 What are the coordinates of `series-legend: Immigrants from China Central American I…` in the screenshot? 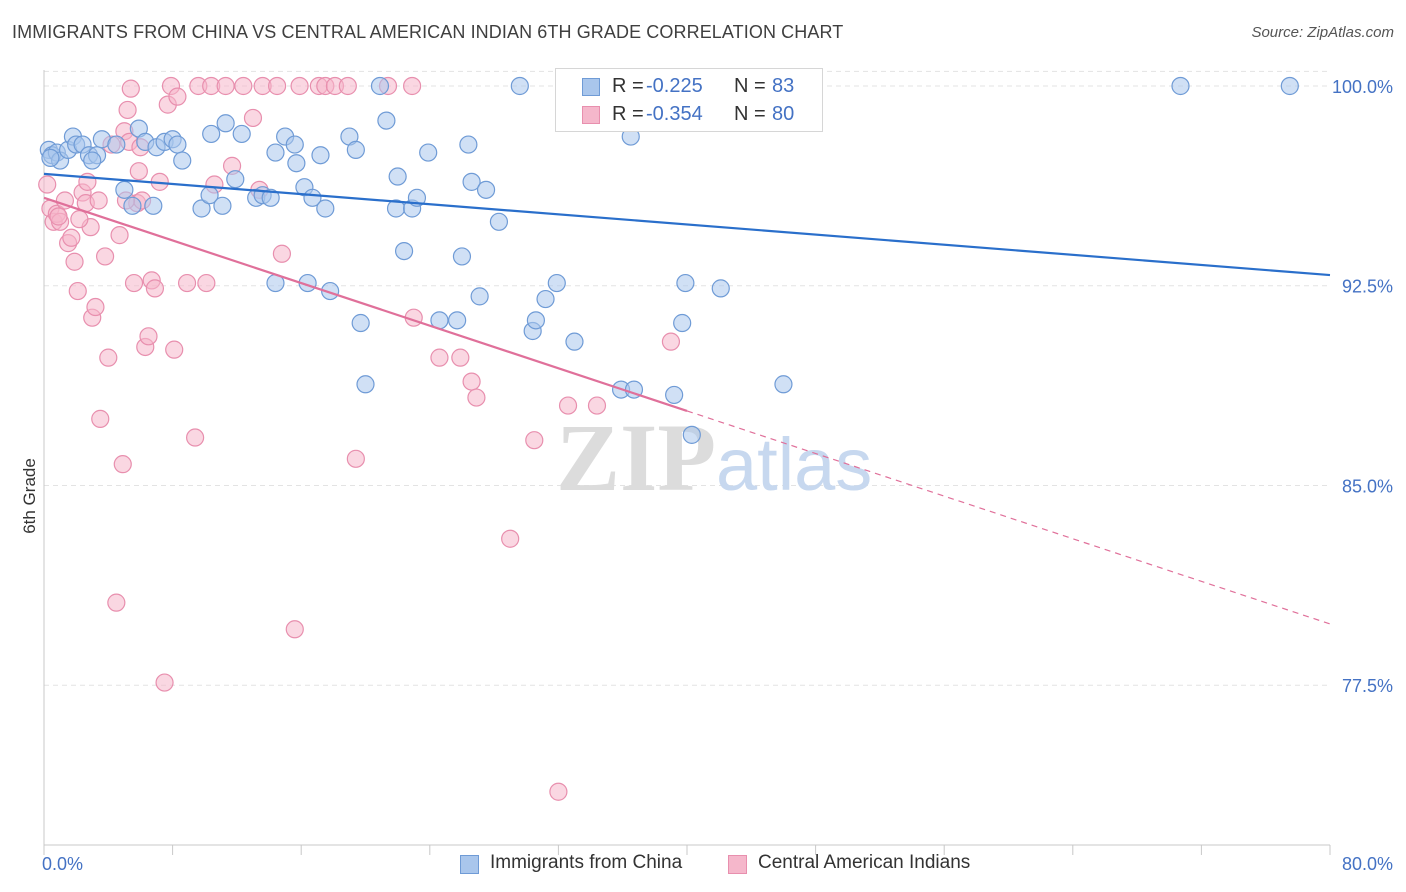 It's located at (703, 865).